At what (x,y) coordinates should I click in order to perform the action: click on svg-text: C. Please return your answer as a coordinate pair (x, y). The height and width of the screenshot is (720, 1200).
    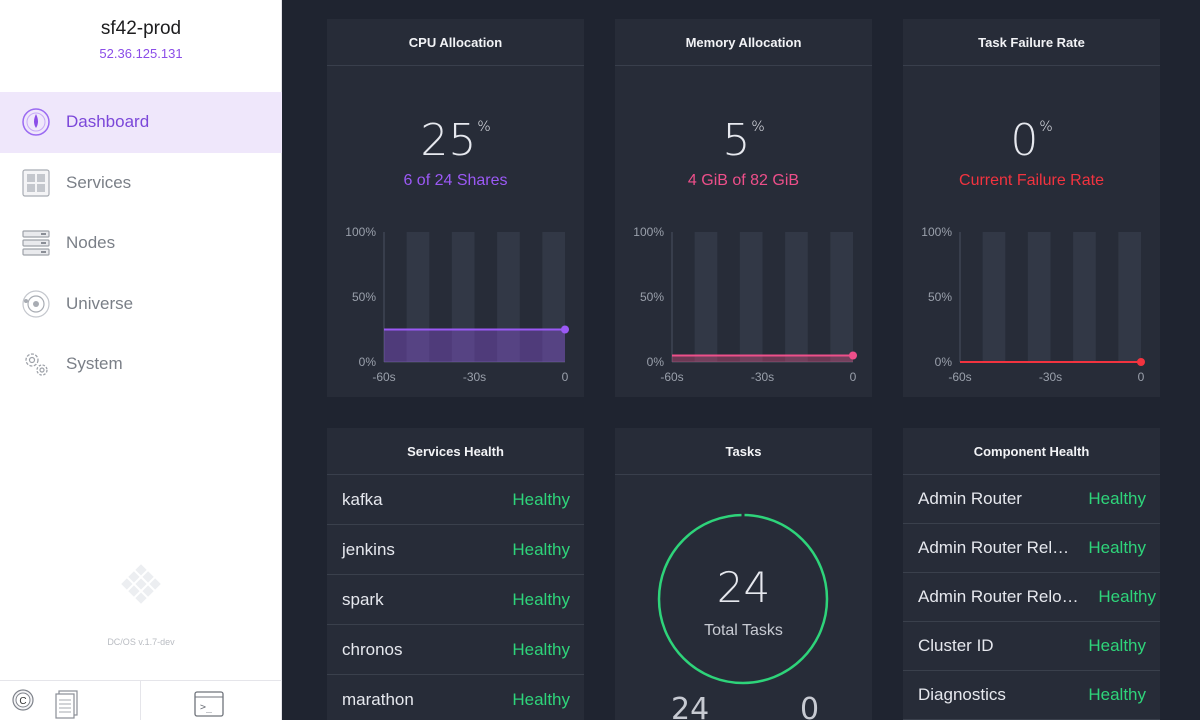
    Looking at the image, I should click on (22, 701).